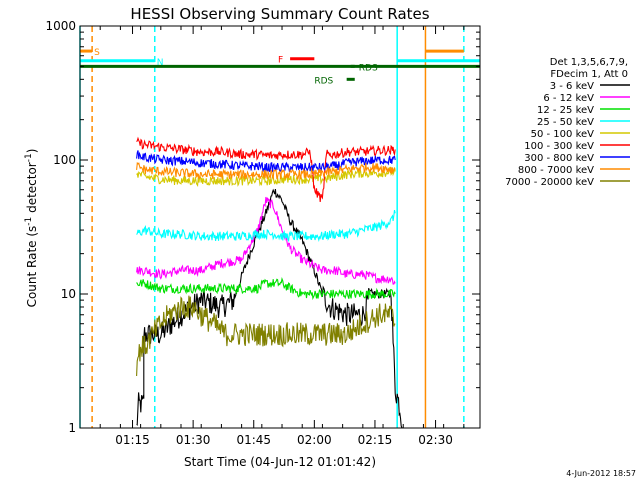 The image size is (640, 480). I want to click on y-tick-label: 100, so click(64, 160).